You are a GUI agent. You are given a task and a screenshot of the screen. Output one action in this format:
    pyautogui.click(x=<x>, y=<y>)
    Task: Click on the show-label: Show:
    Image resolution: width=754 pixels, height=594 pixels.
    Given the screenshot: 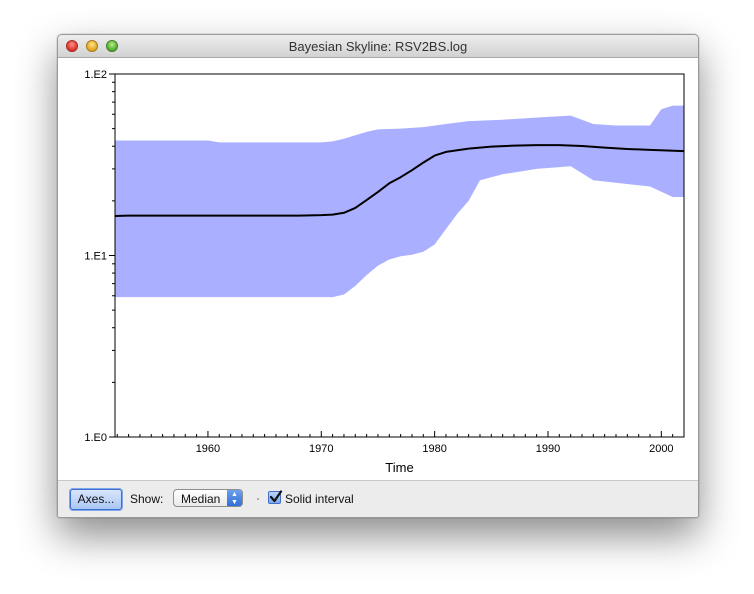 What is the action you would take?
    pyautogui.click(x=147, y=499)
    